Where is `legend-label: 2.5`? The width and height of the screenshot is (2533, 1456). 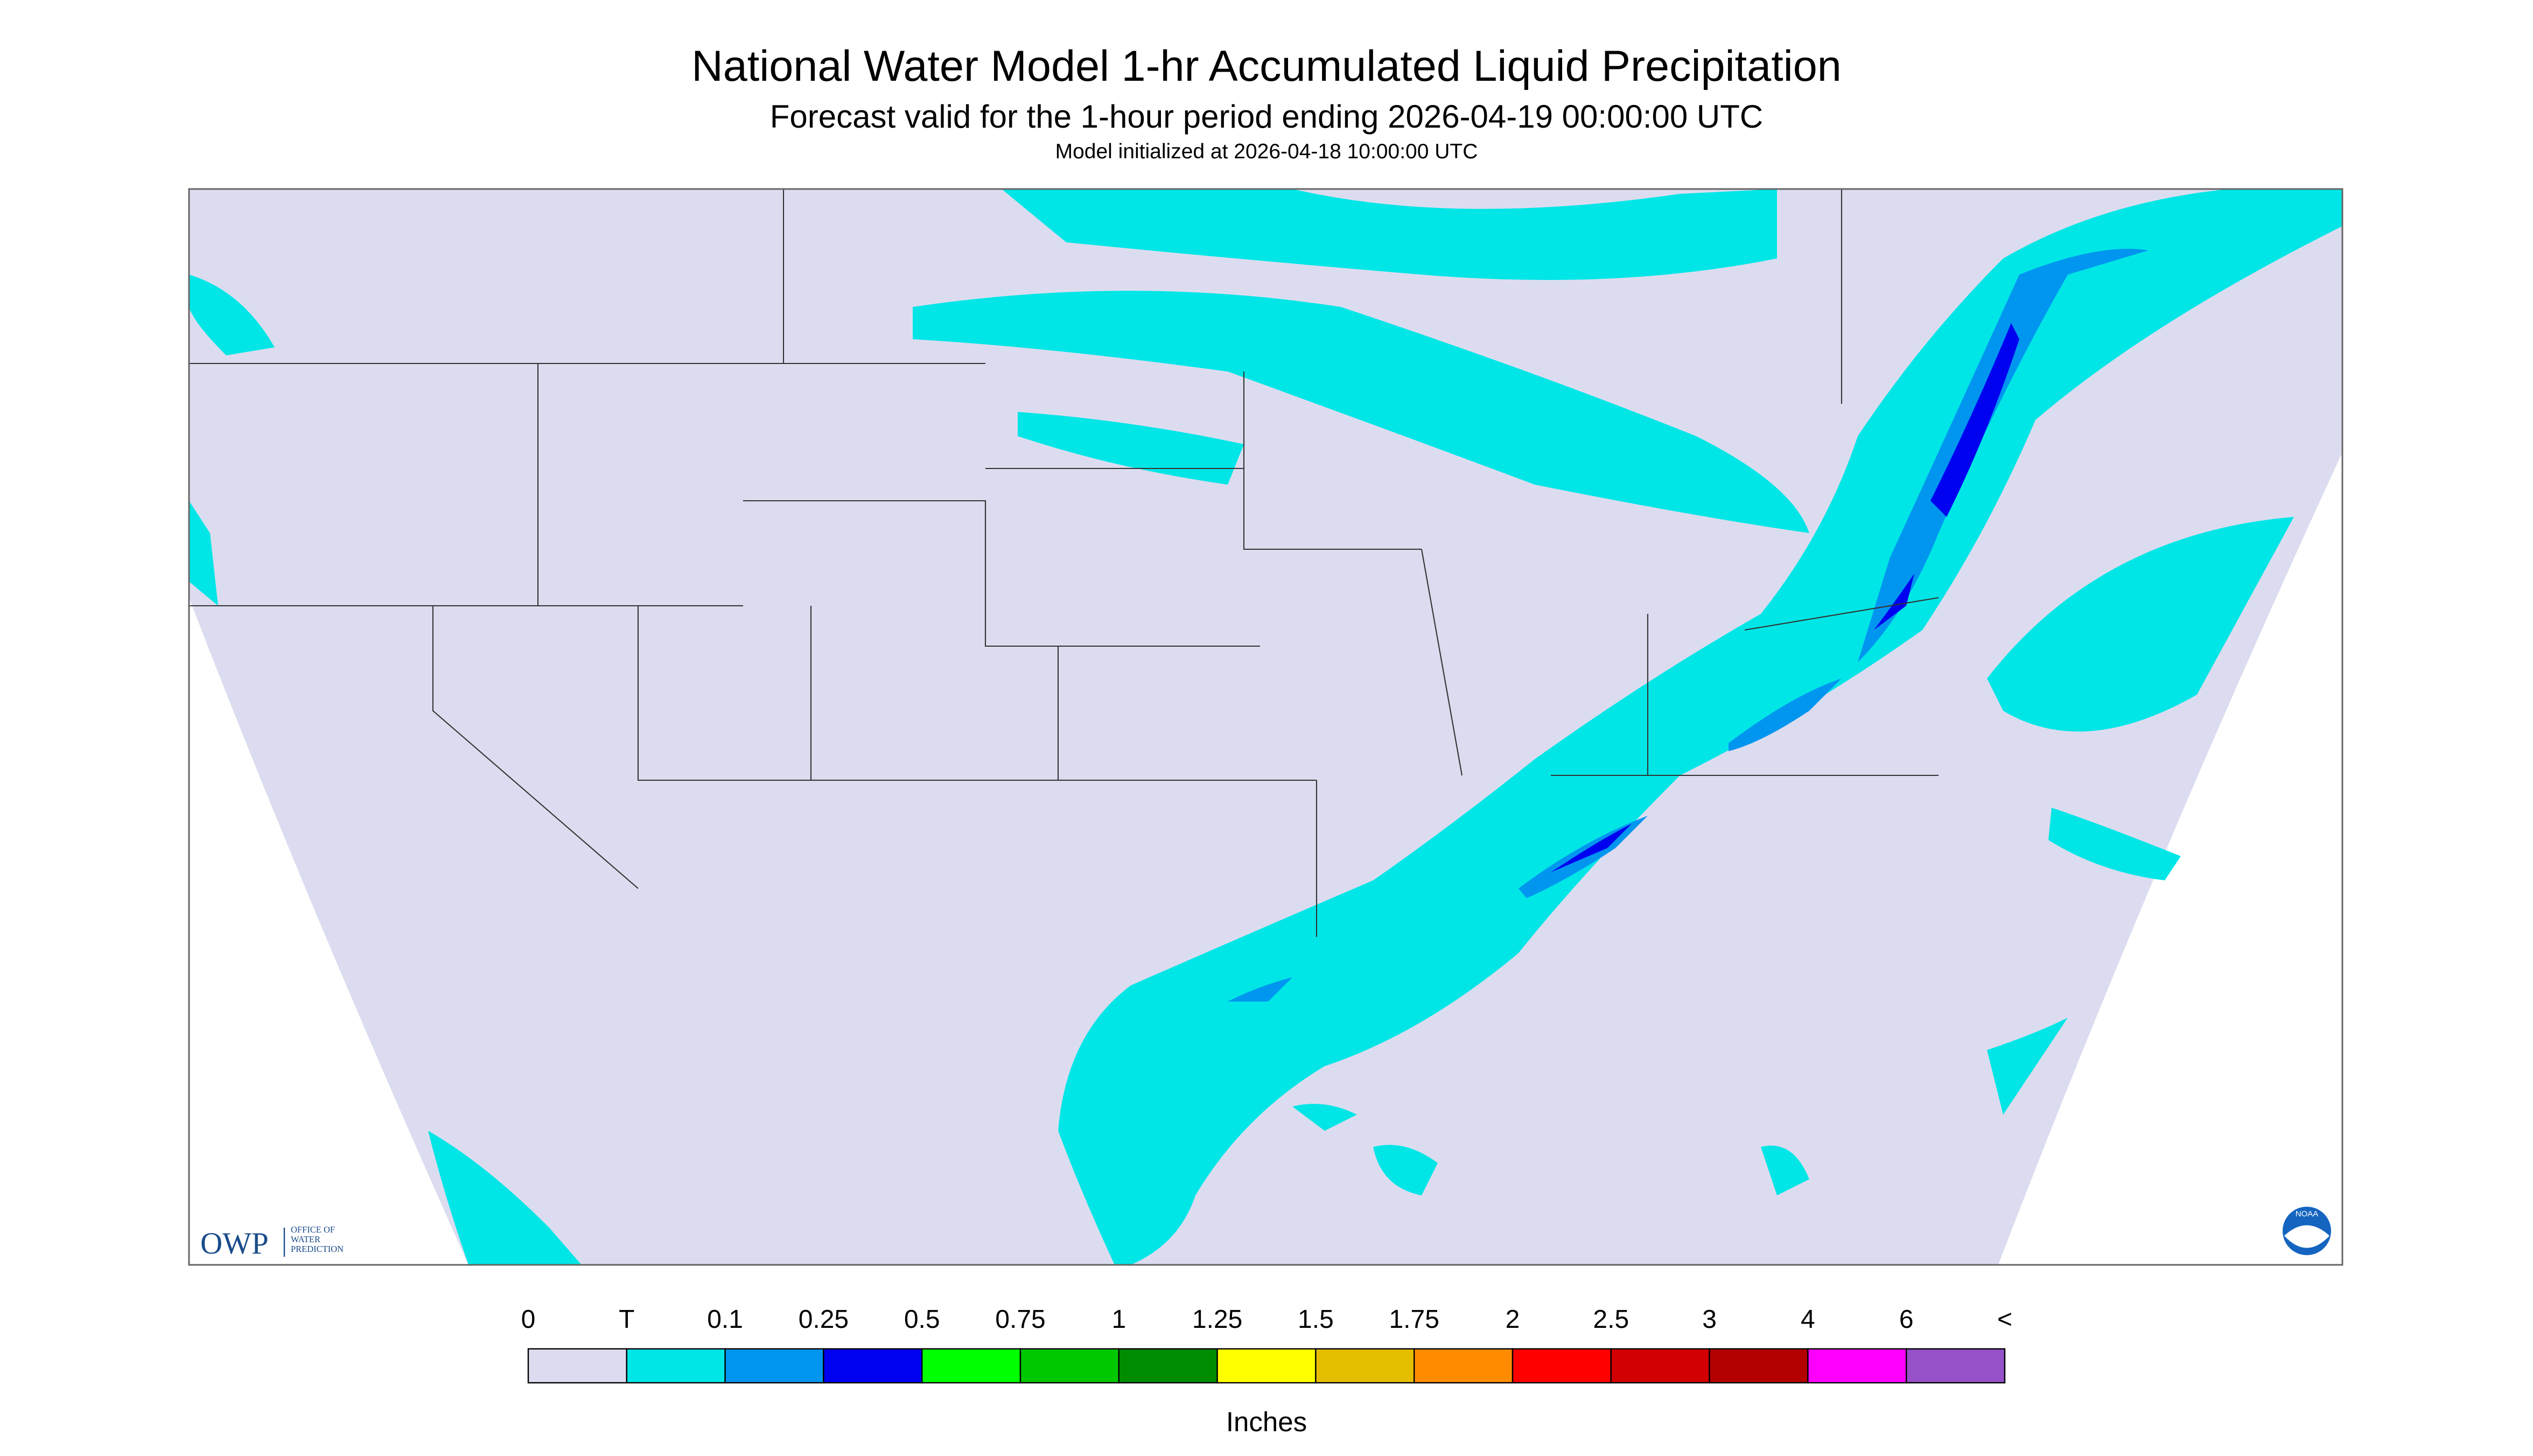 legend-label: 2.5 is located at coordinates (1611, 1319).